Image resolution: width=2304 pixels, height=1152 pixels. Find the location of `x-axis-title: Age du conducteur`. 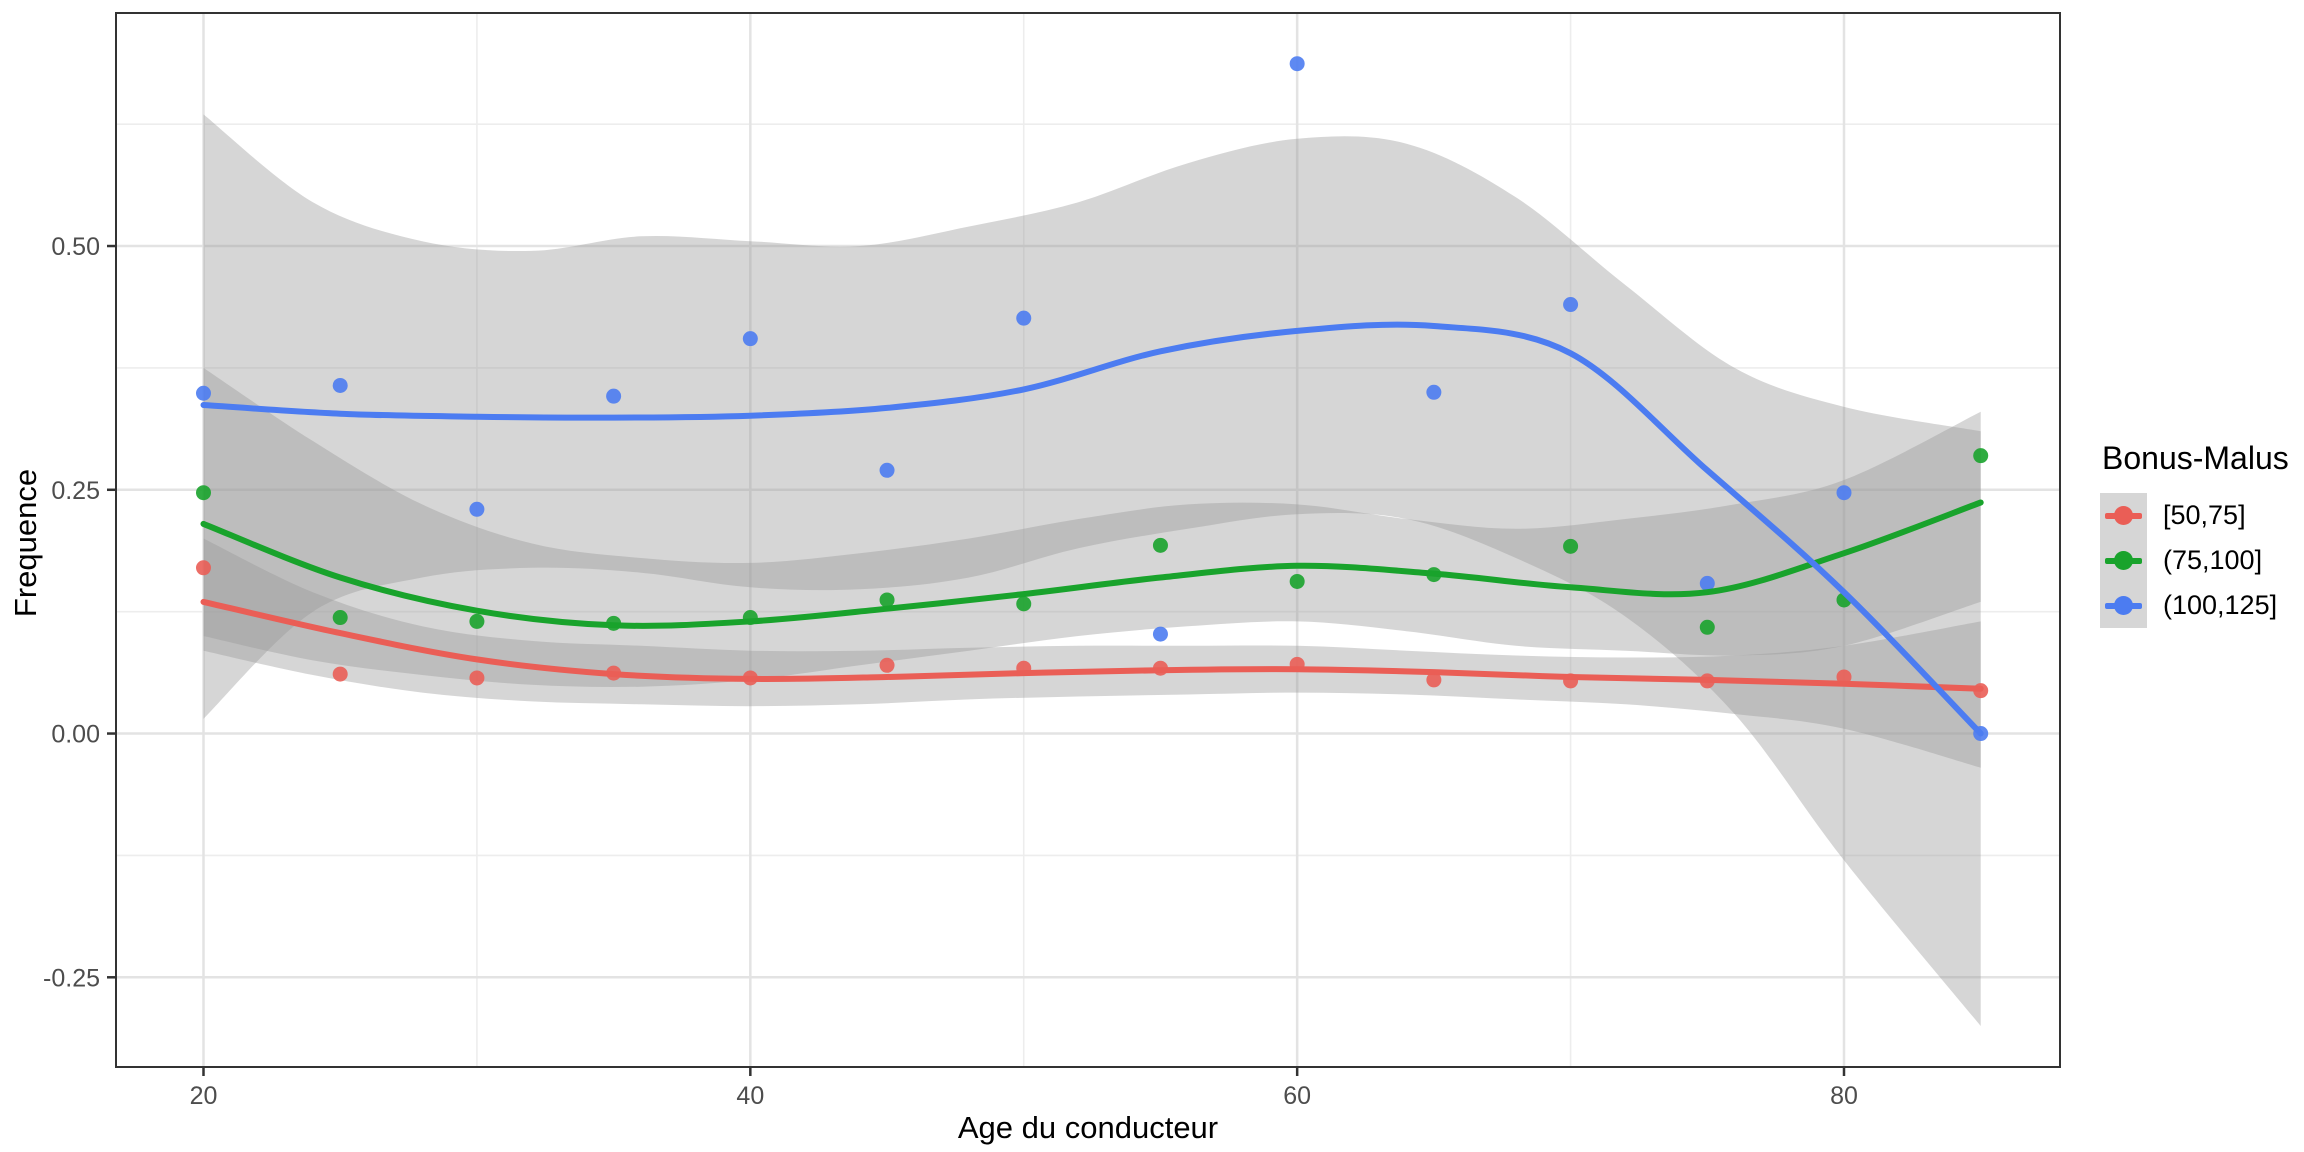

x-axis-title: Age du conducteur is located at coordinates (1088, 1127).